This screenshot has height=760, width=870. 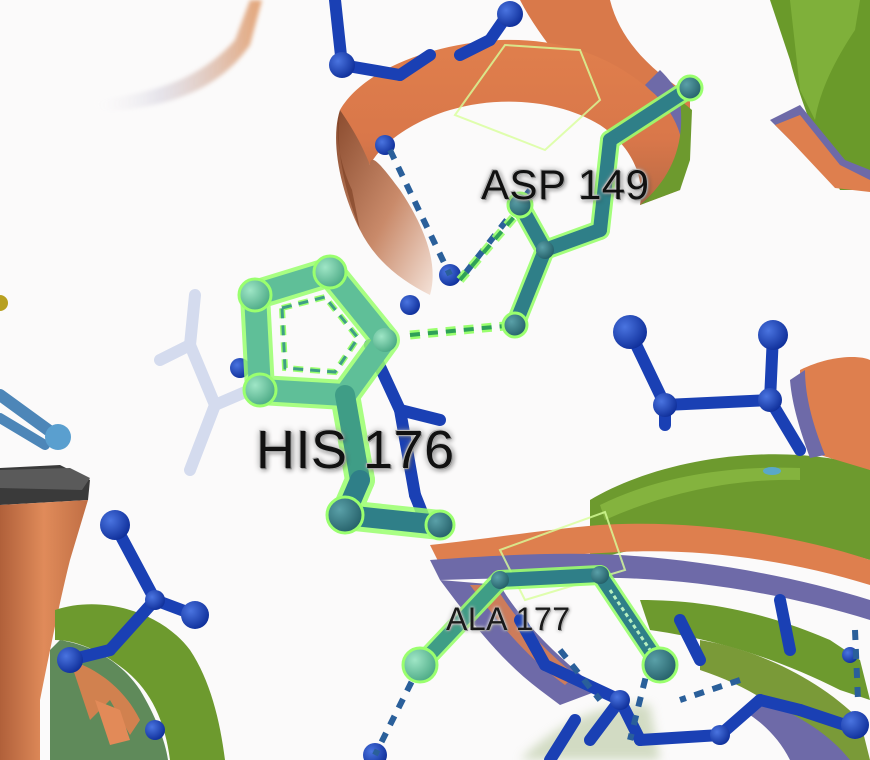 What do you see at coordinates (35, 372) in the screenshot?
I see `left-blue-sticks` at bounding box center [35, 372].